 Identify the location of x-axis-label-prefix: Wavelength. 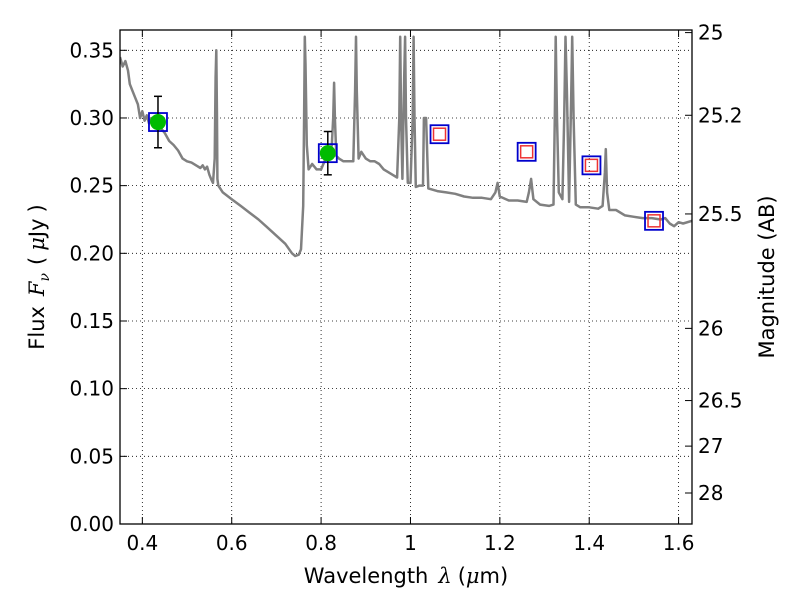
(366, 576).